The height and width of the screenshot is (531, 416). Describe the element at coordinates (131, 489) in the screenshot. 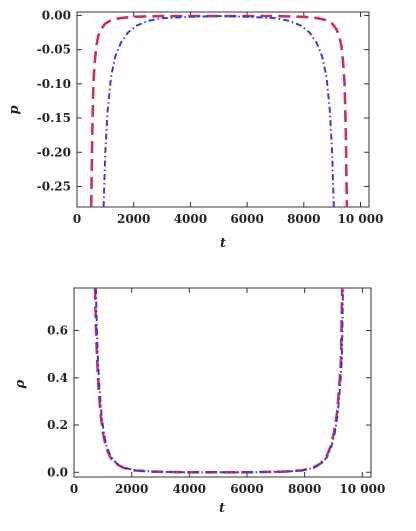

I see `bottom-chart-xtick-label: 2000` at that location.